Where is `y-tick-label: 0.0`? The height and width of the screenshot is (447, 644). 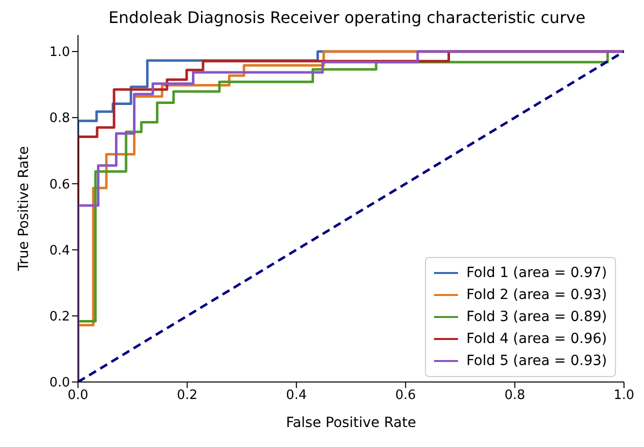
y-tick-label: 0.0 is located at coordinates (59, 383).